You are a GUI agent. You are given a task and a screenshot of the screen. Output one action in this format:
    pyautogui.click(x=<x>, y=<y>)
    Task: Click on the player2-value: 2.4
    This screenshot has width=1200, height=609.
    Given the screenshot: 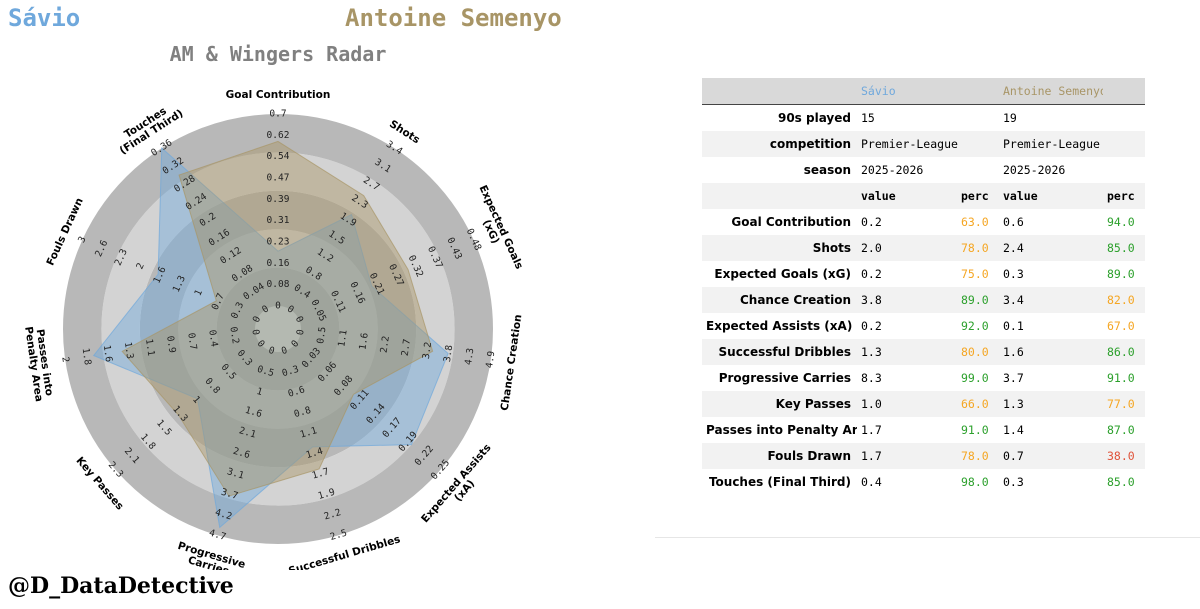 What is the action you would take?
    pyautogui.click(x=1051, y=248)
    